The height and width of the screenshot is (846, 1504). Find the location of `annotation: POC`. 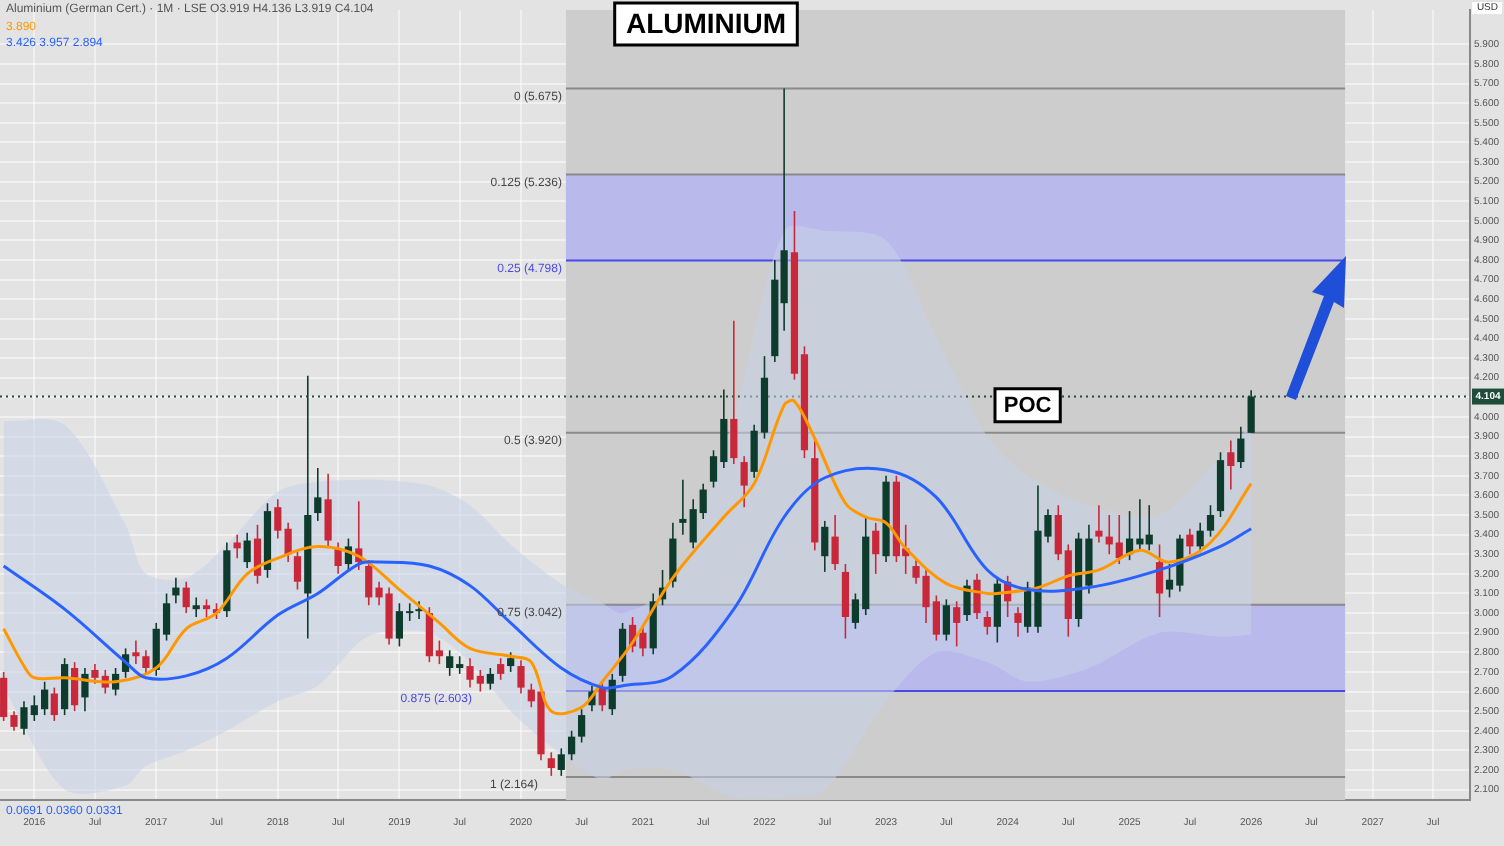

annotation: POC is located at coordinates (1027, 406).